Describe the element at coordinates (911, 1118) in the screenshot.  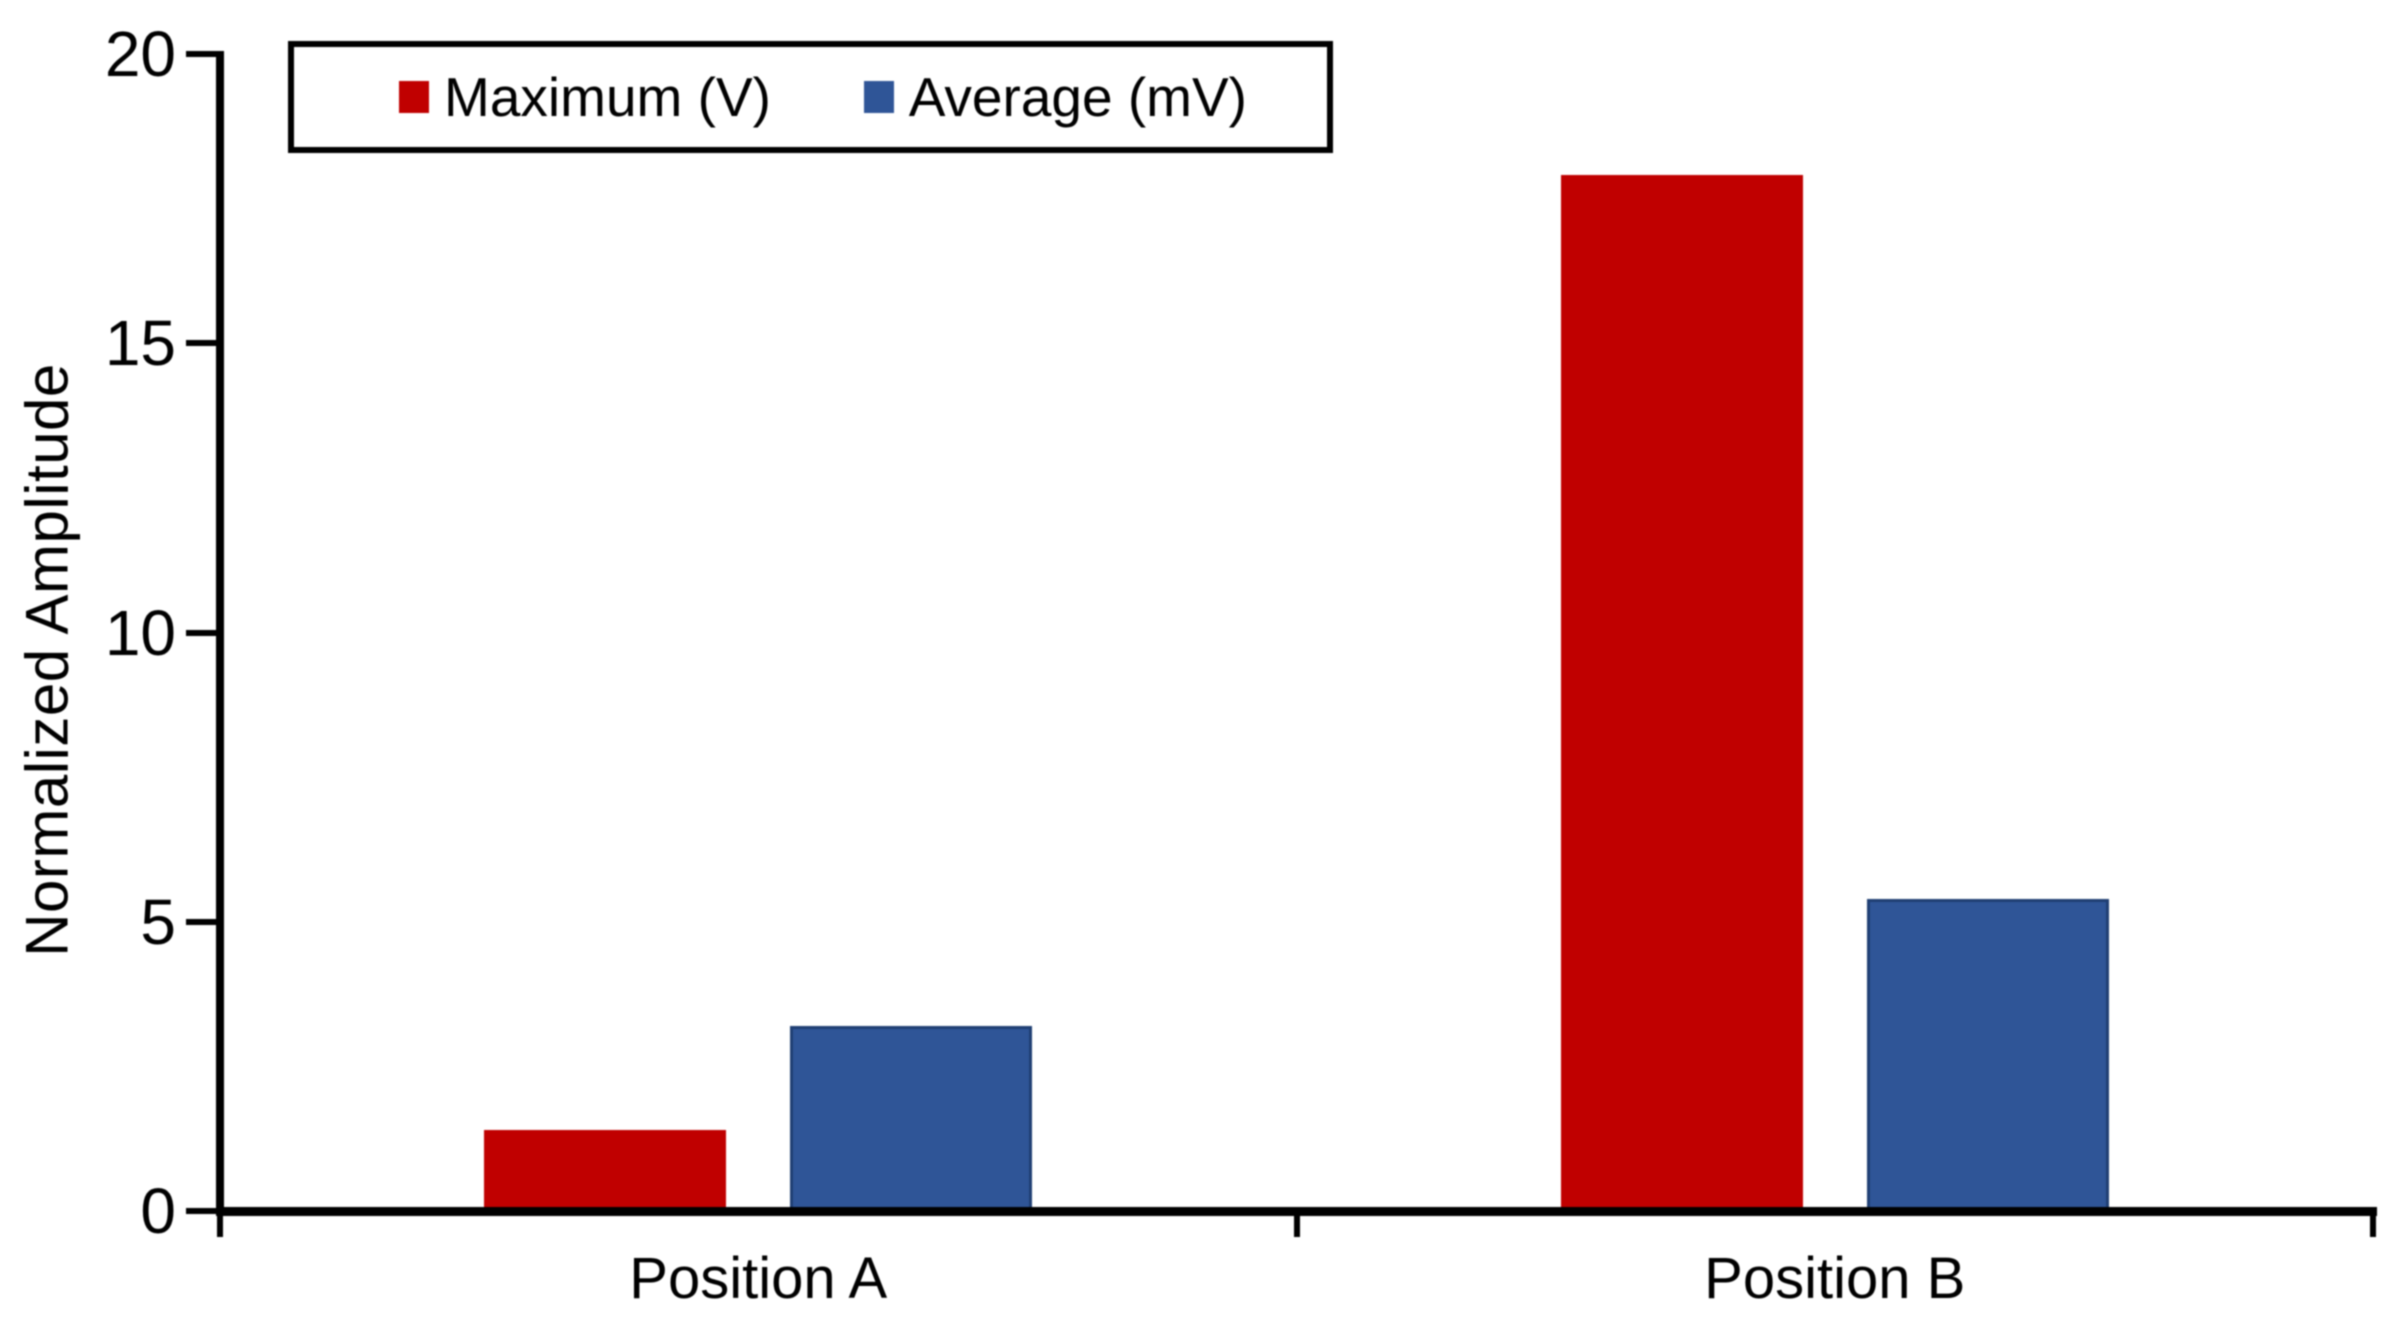
I see `bar-average-mv-position-a` at that location.